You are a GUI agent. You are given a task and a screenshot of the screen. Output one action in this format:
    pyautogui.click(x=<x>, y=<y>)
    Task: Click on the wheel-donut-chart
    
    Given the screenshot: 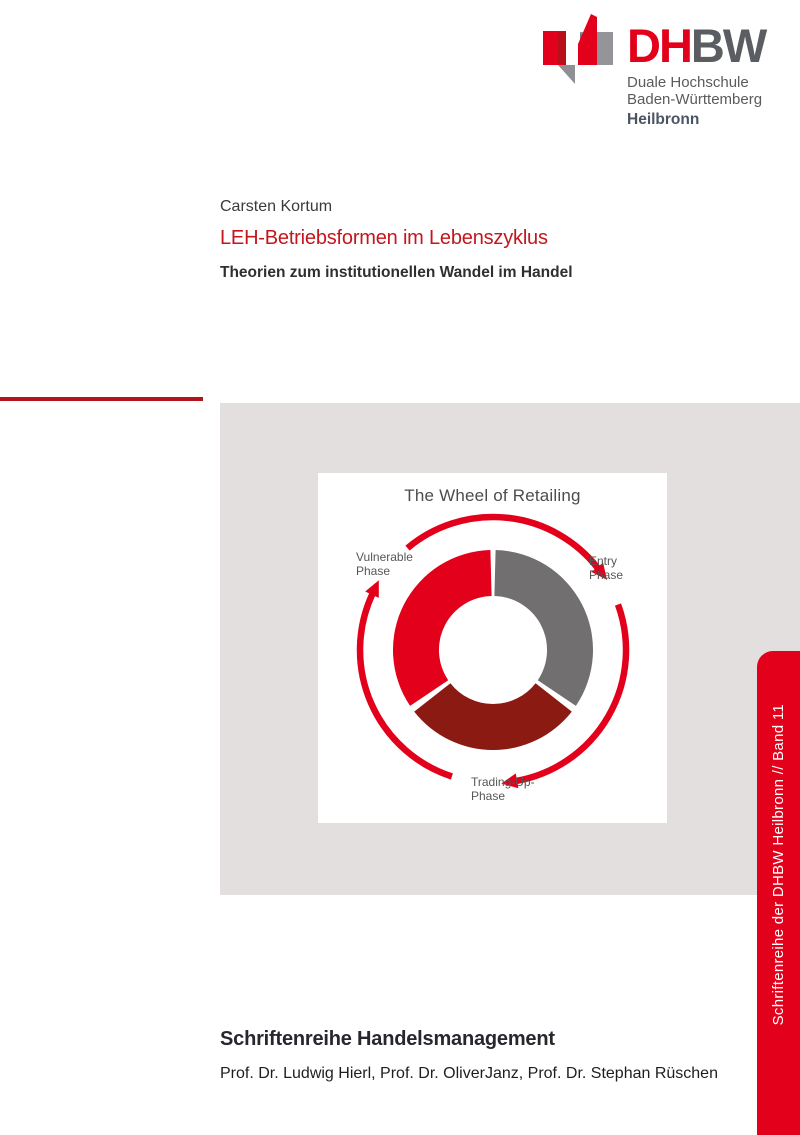 What is the action you would take?
    pyautogui.click(x=493, y=651)
    